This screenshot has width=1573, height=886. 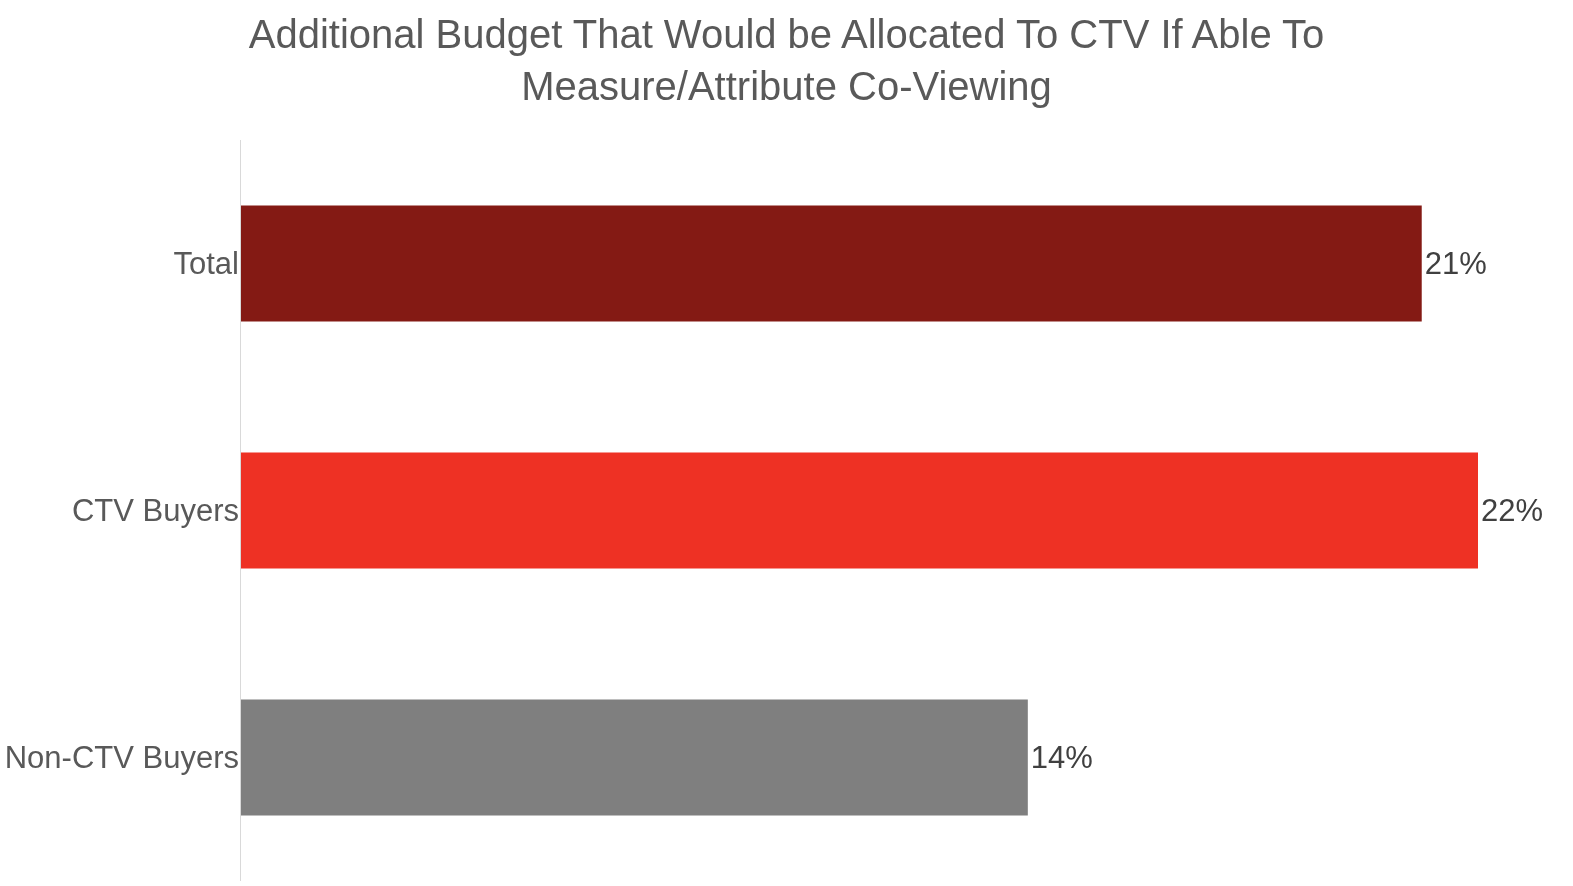 I want to click on chart-title: Additional Budget That Would be Allocated To CTV If Able To Measure/Attribute Co-Viewing, so click(x=786, y=60).